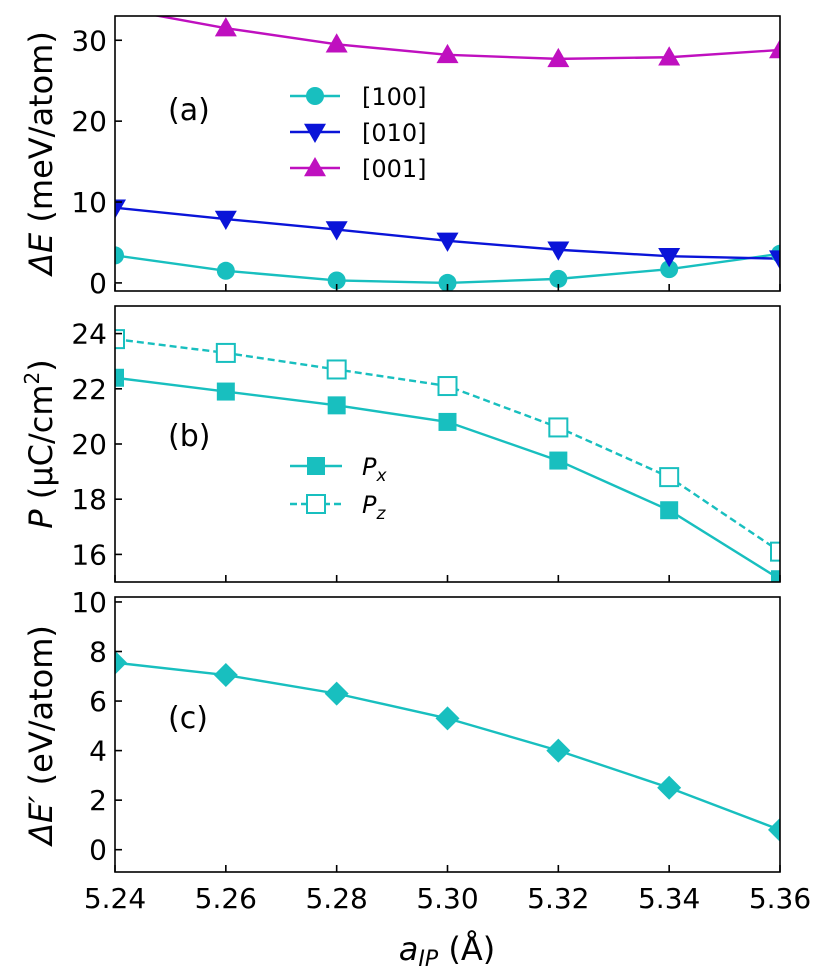  What do you see at coordinates (98, 652) in the screenshot?
I see `ytick-label-c-4: 8` at bounding box center [98, 652].